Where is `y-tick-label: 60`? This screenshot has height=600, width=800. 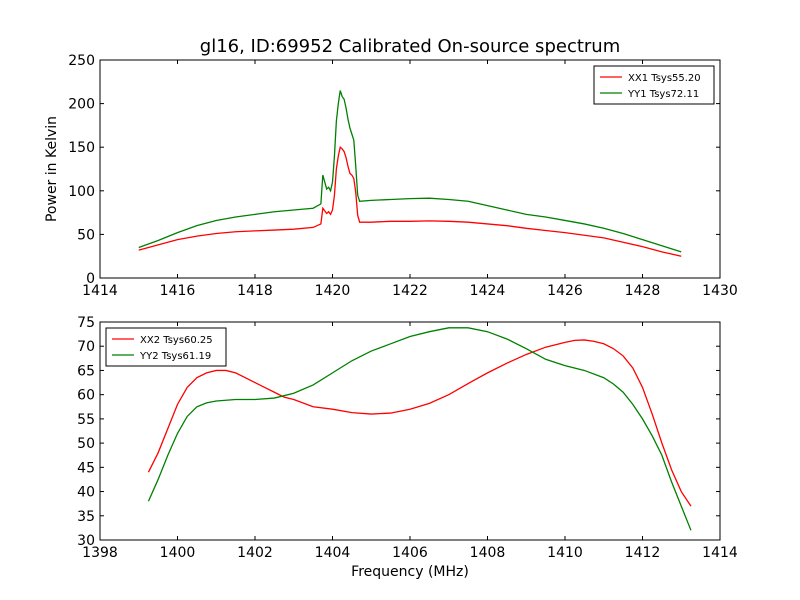 y-tick-label: 60 is located at coordinates (86, 396).